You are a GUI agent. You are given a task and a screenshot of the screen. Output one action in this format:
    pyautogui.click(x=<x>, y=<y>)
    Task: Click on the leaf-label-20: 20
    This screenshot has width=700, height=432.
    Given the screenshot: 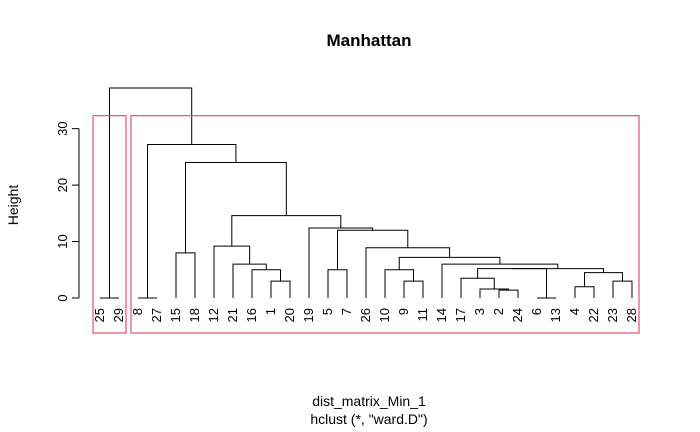 What is the action you would take?
    pyautogui.click(x=289, y=315)
    